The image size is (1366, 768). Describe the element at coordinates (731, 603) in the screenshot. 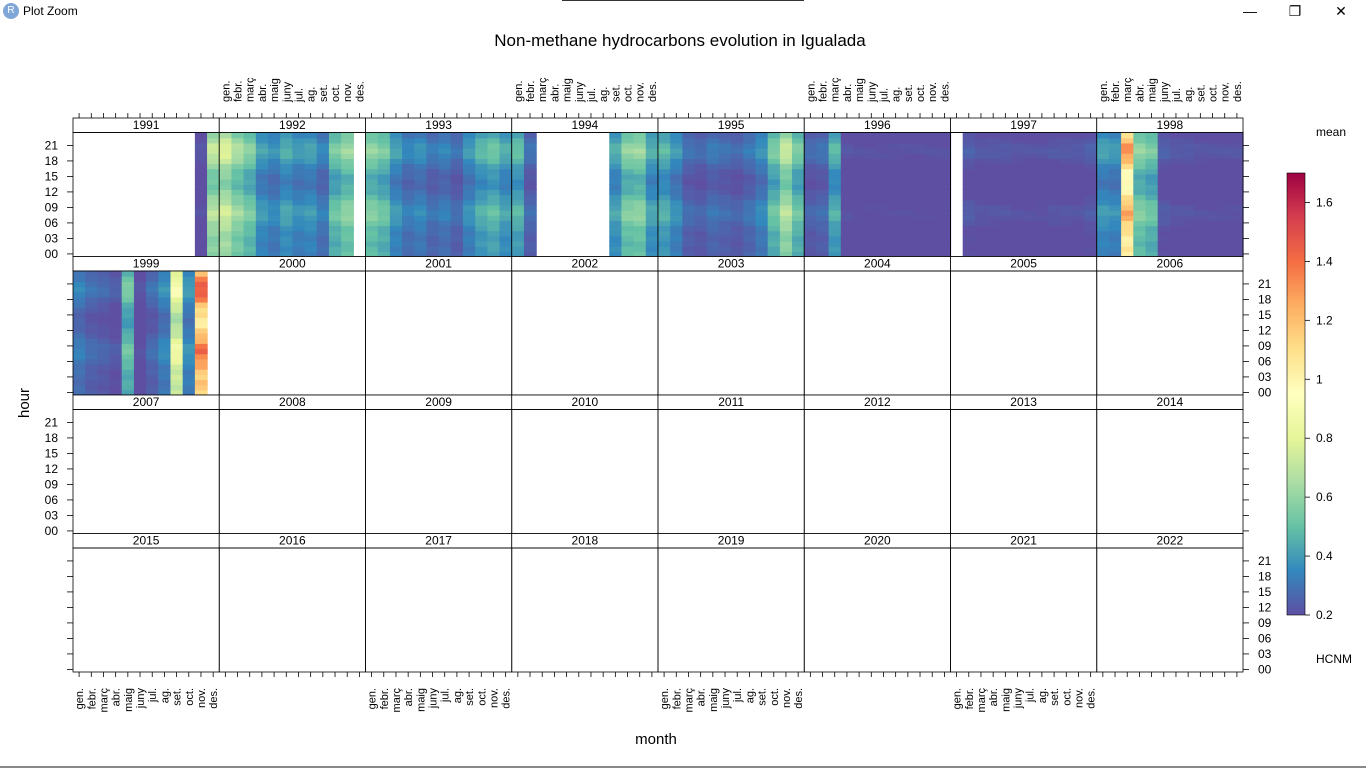

I see `panel-2019: 2019` at that location.